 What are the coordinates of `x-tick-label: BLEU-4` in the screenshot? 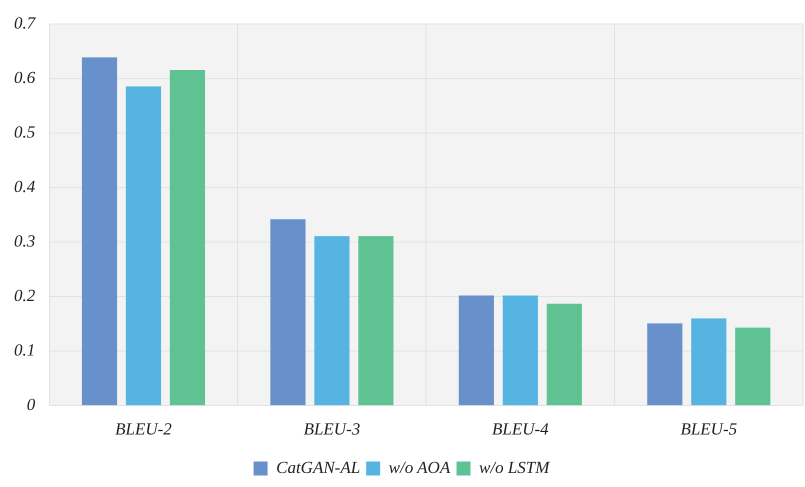 It's located at (521, 428).